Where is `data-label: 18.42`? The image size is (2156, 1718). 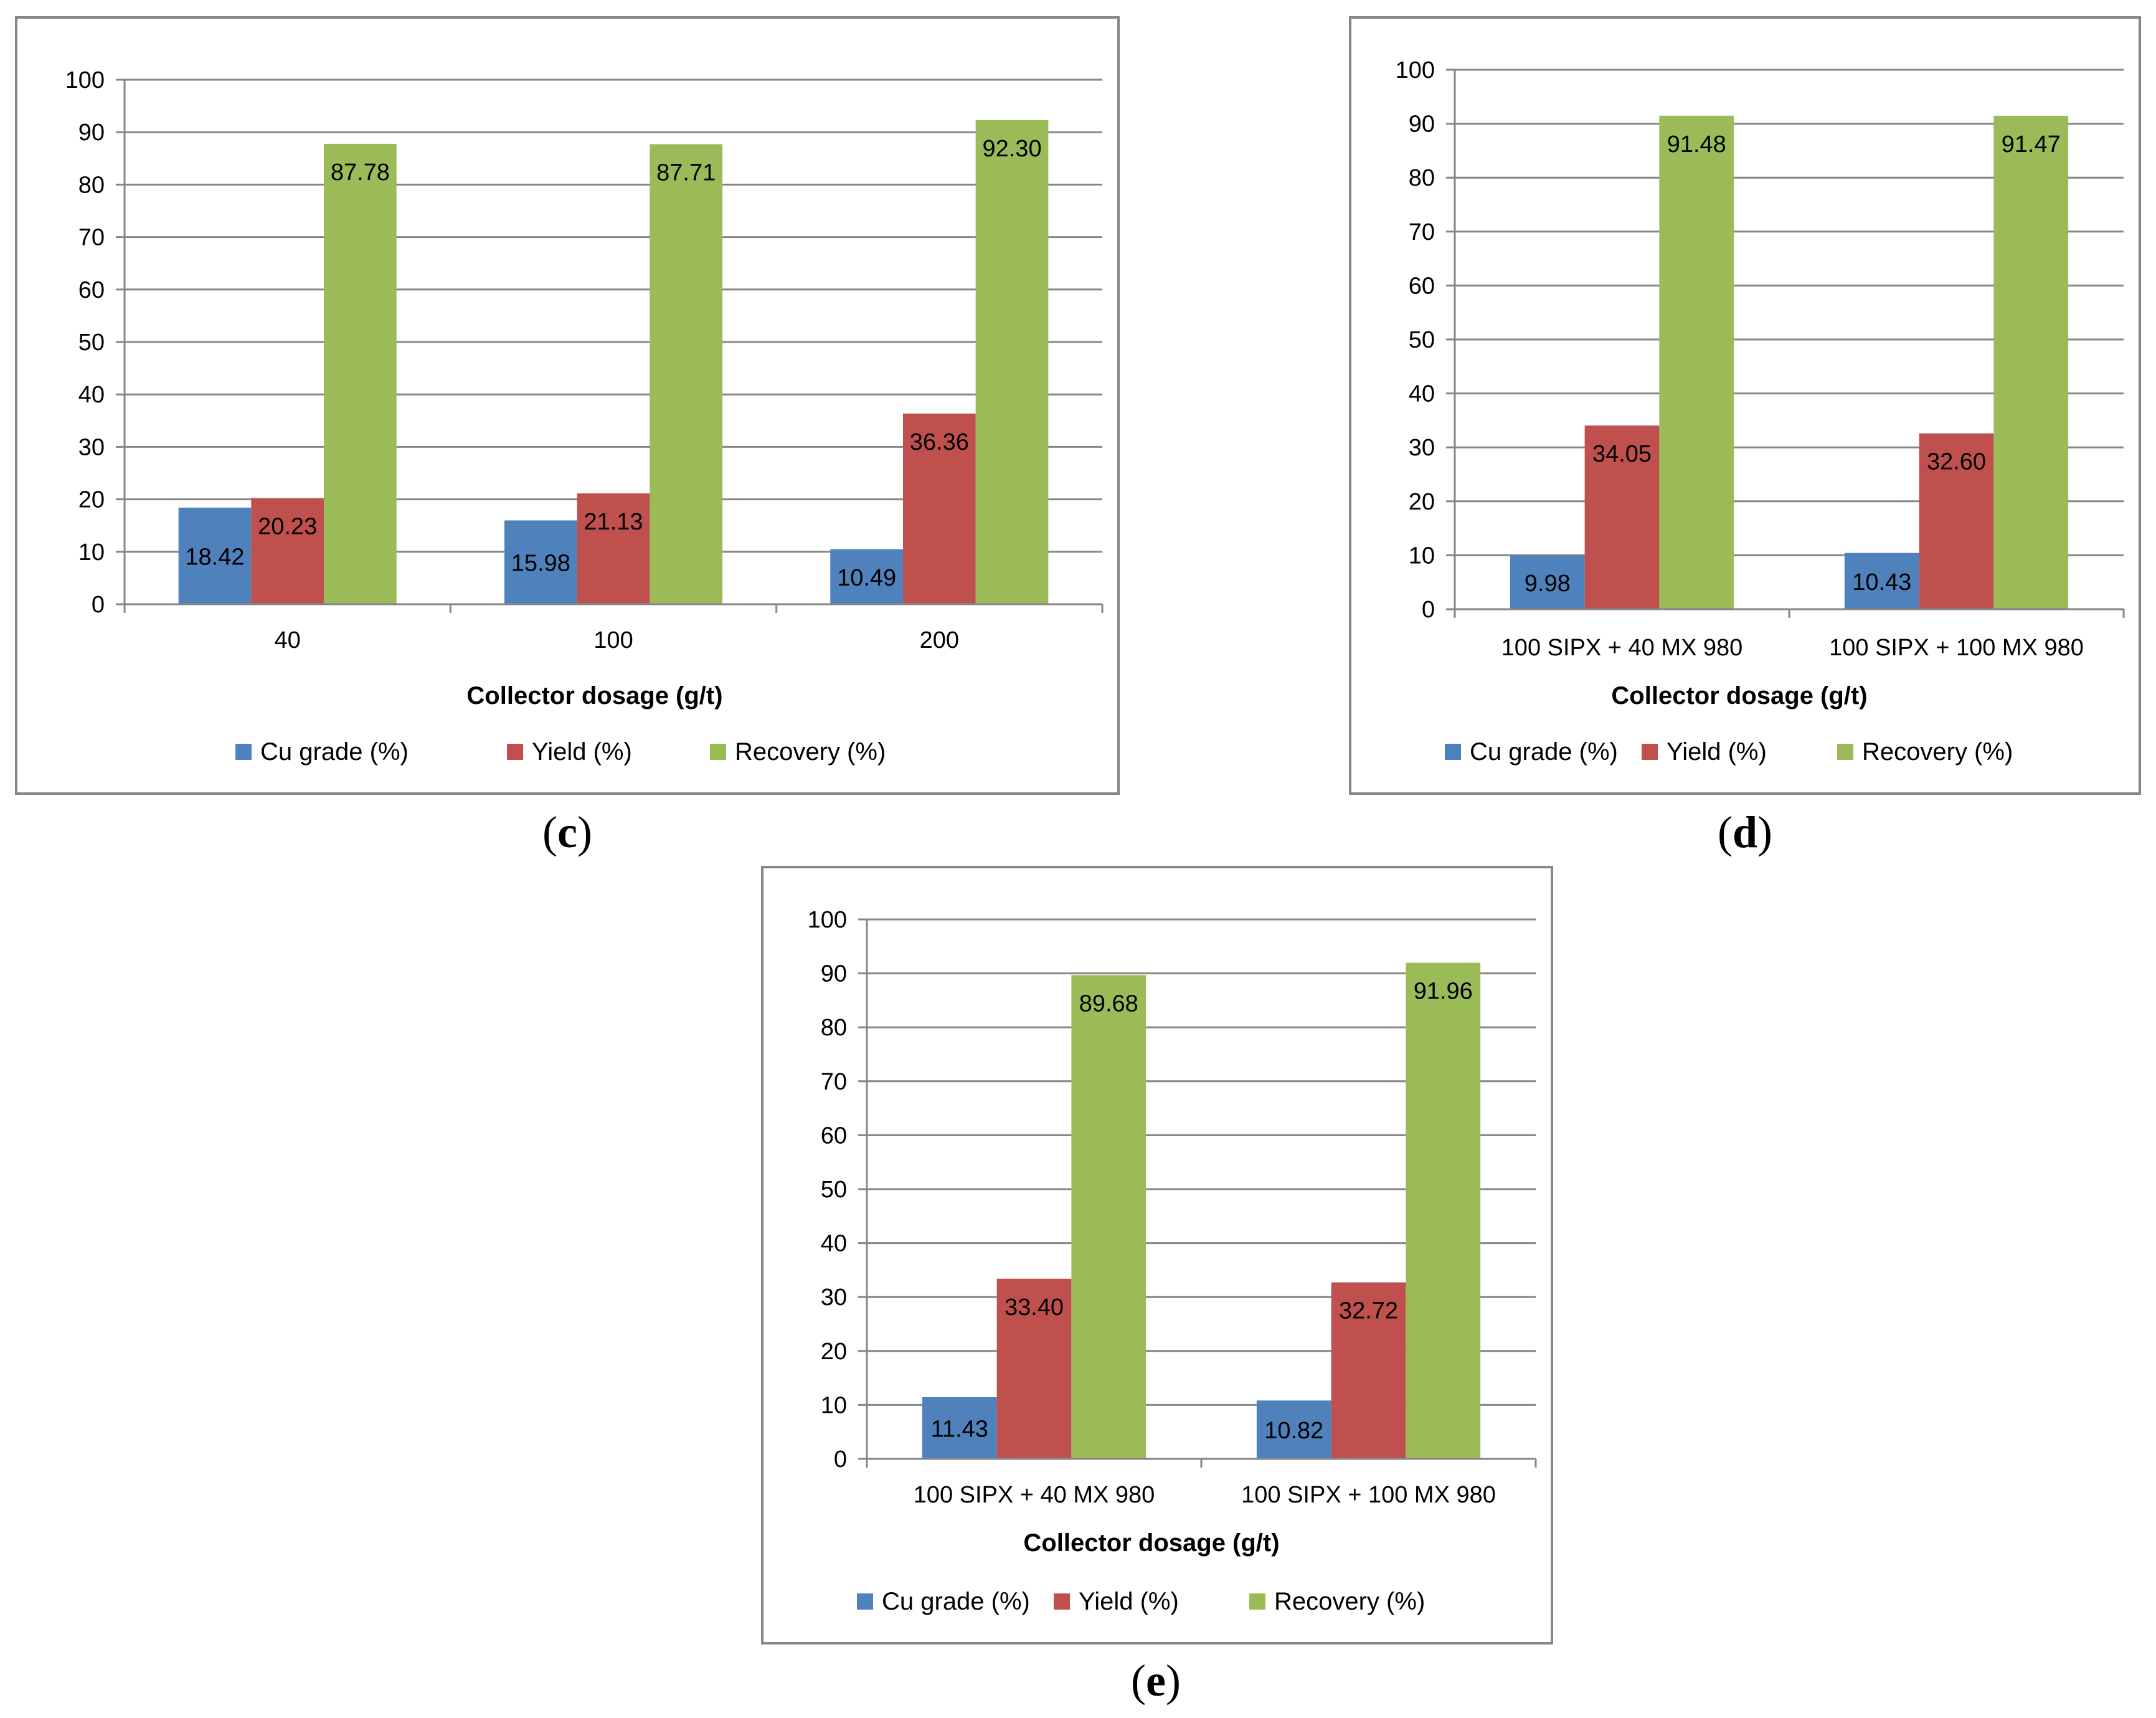
data-label: 18.42 is located at coordinates (215, 557).